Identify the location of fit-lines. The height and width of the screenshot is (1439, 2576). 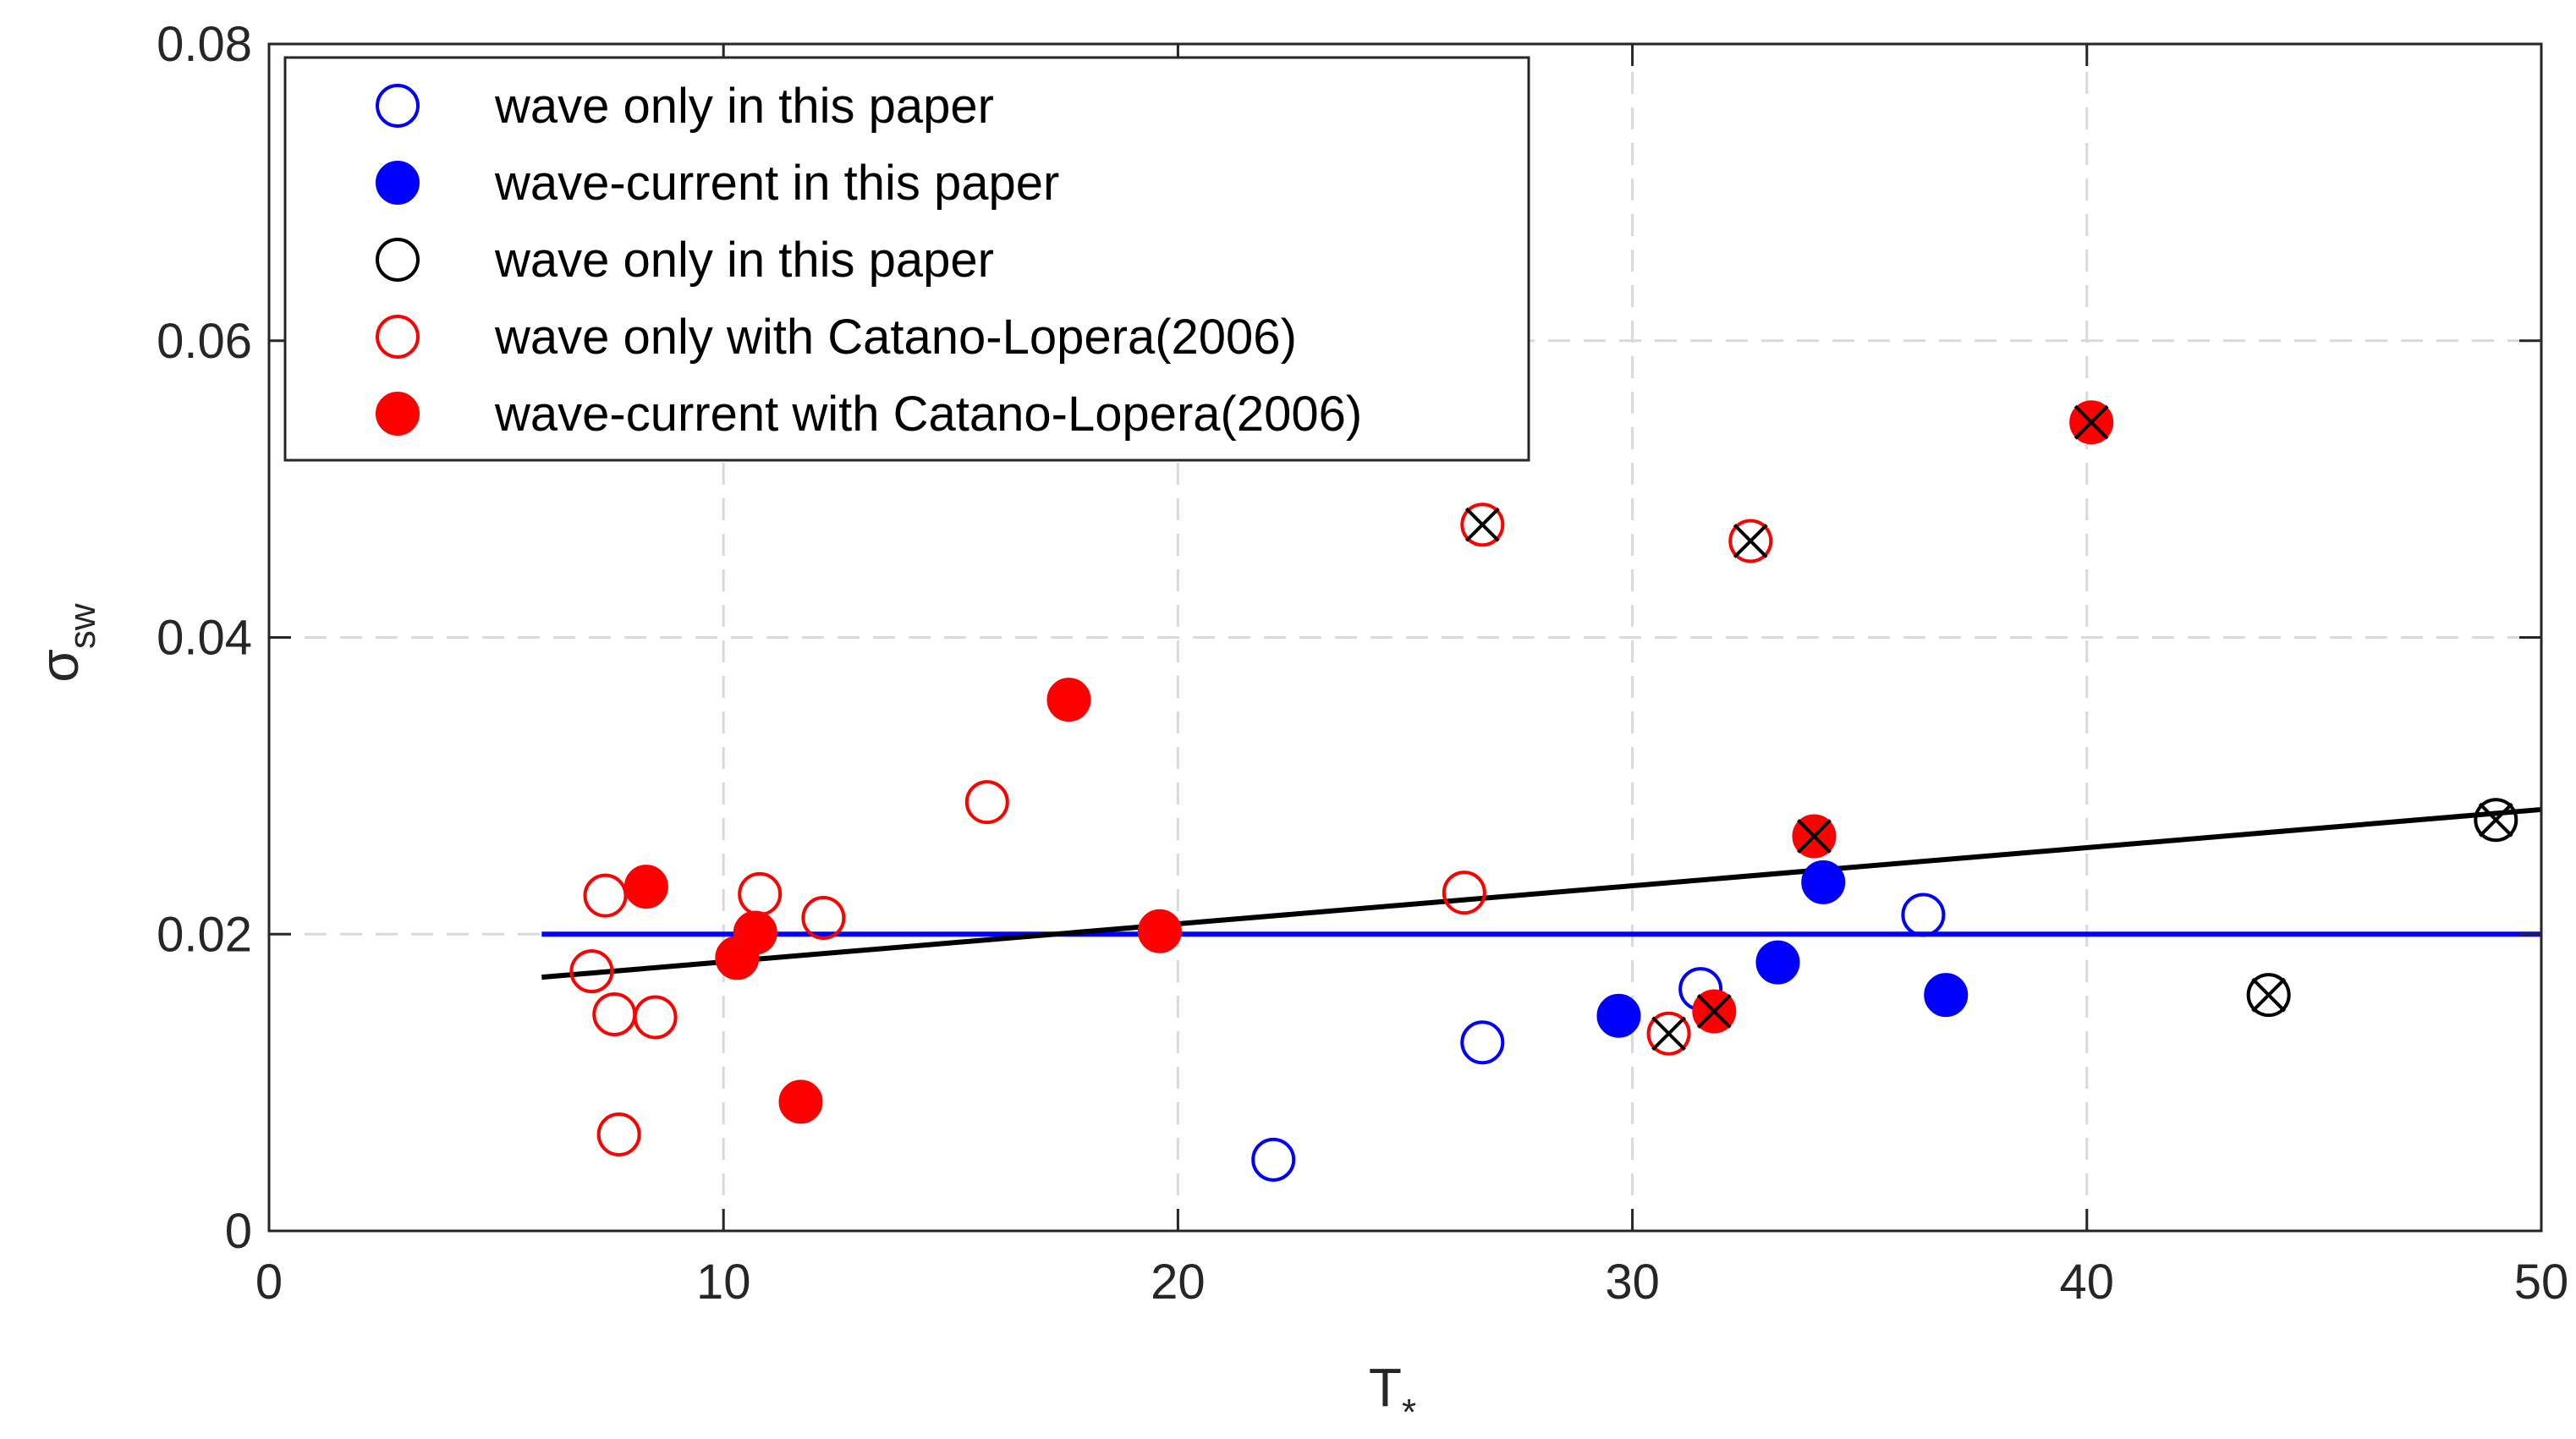
(1541, 893).